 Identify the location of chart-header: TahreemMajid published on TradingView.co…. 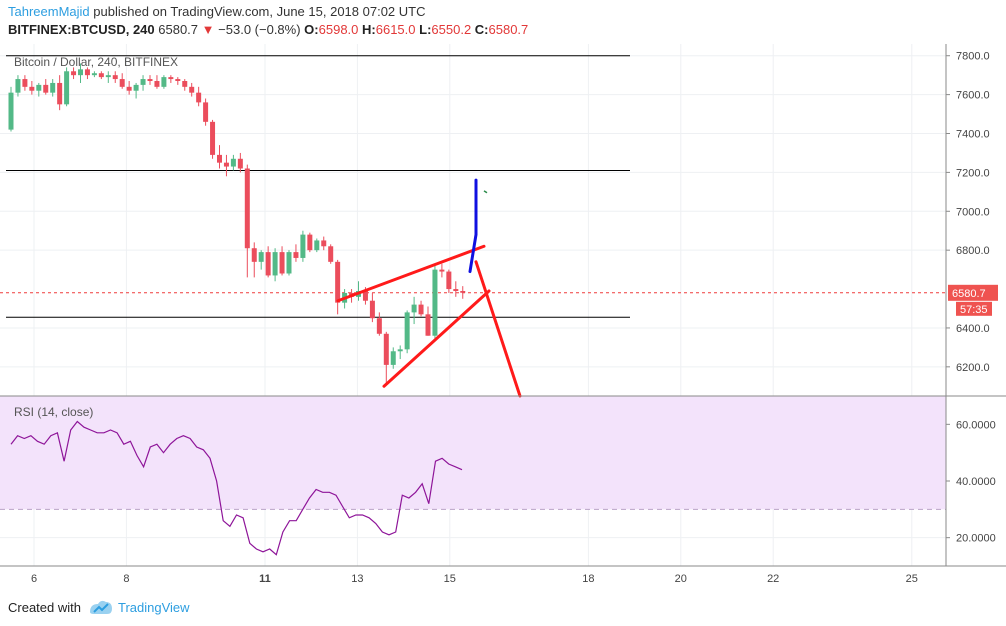
(503, 22).